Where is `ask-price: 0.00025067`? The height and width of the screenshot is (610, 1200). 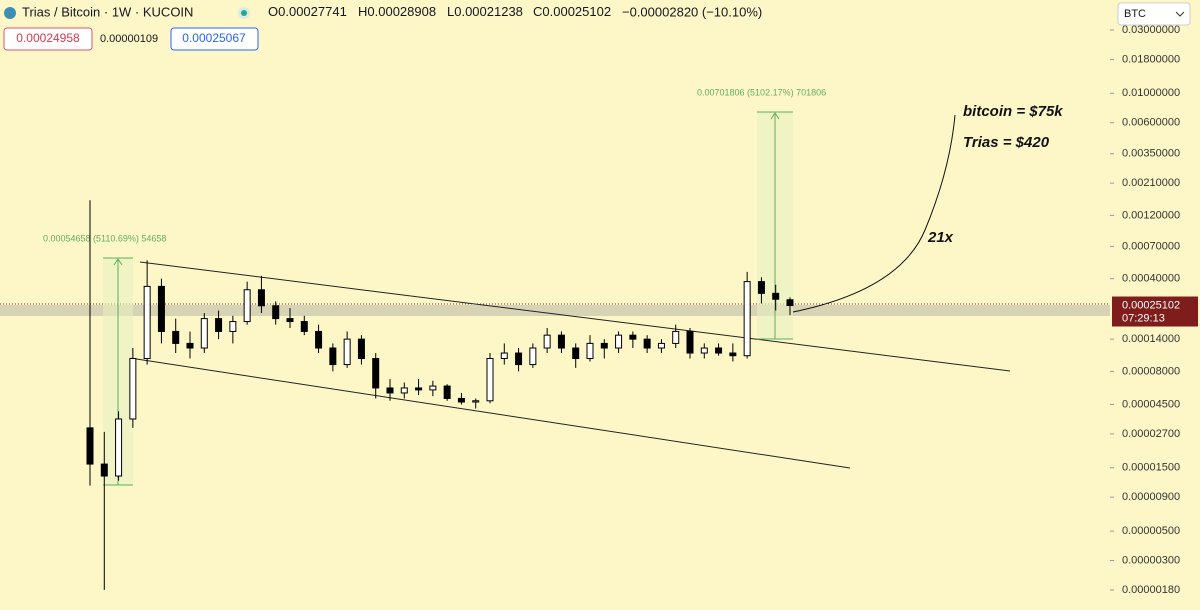 ask-price: 0.00025067 is located at coordinates (214, 38).